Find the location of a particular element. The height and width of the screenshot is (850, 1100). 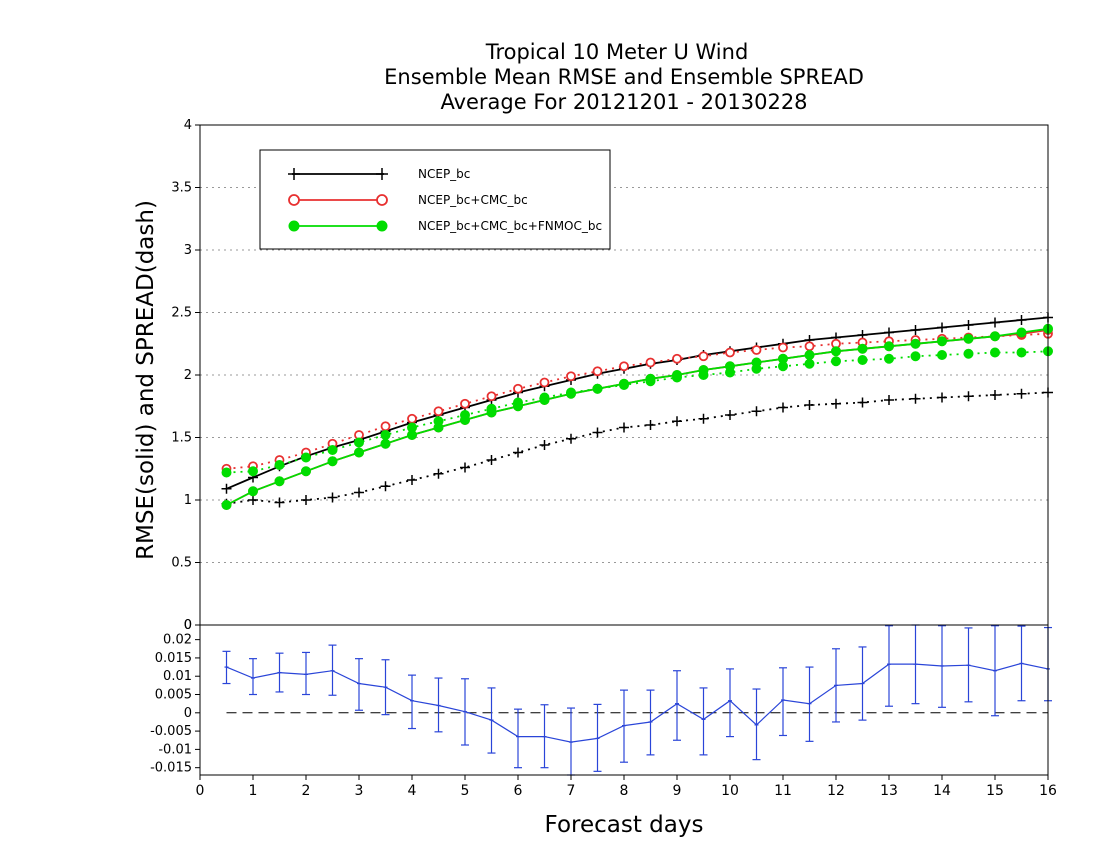

x-tick-label: 14 is located at coordinates (942, 791).